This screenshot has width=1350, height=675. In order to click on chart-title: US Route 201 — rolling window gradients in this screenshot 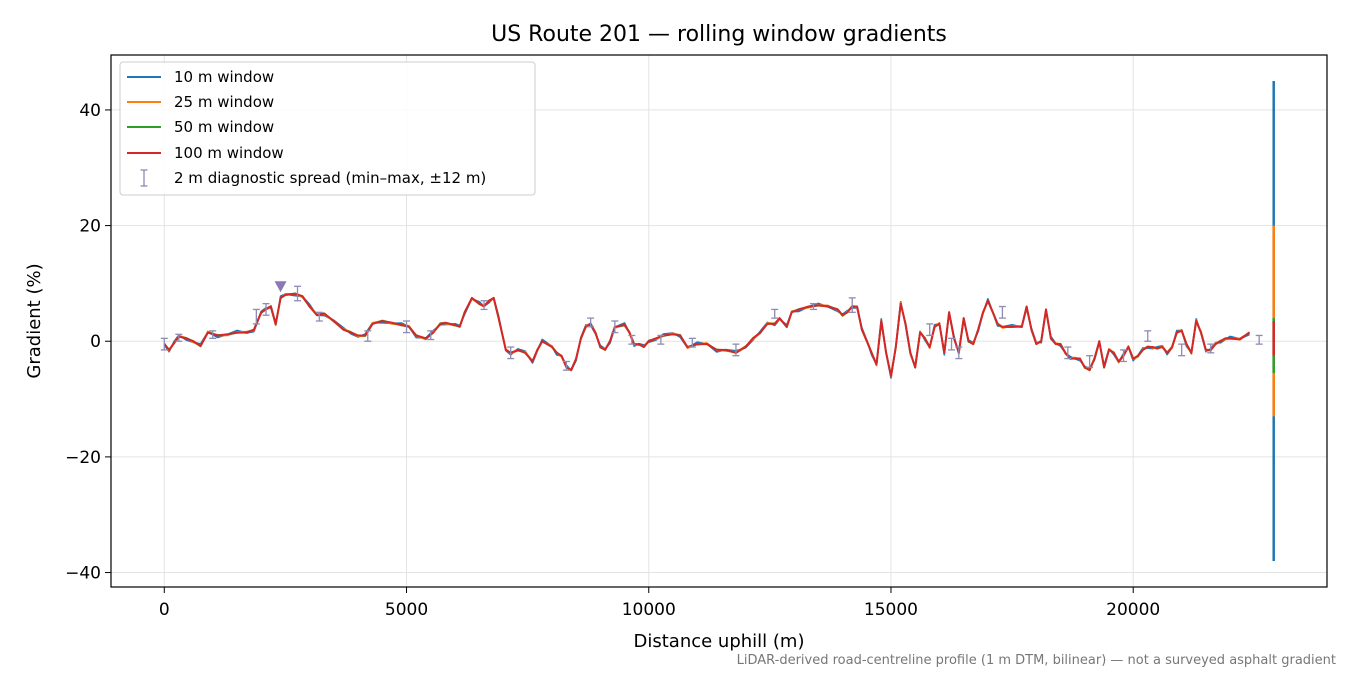, I will do `click(719, 34)`.